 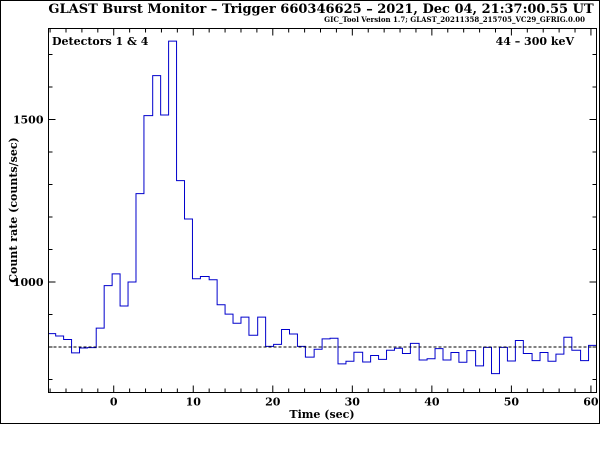 What do you see at coordinates (321, 414) in the screenshot?
I see `x-axis-label: Time (sec)` at bounding box center [321, 414].